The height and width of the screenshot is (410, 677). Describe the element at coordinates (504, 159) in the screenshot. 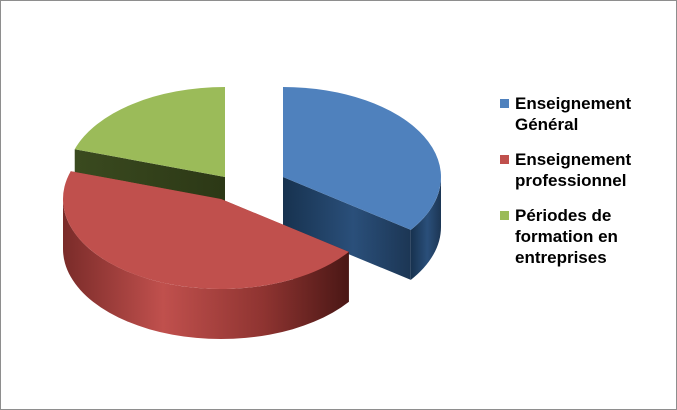

I see `legend-swatch-professionnel` at that location.